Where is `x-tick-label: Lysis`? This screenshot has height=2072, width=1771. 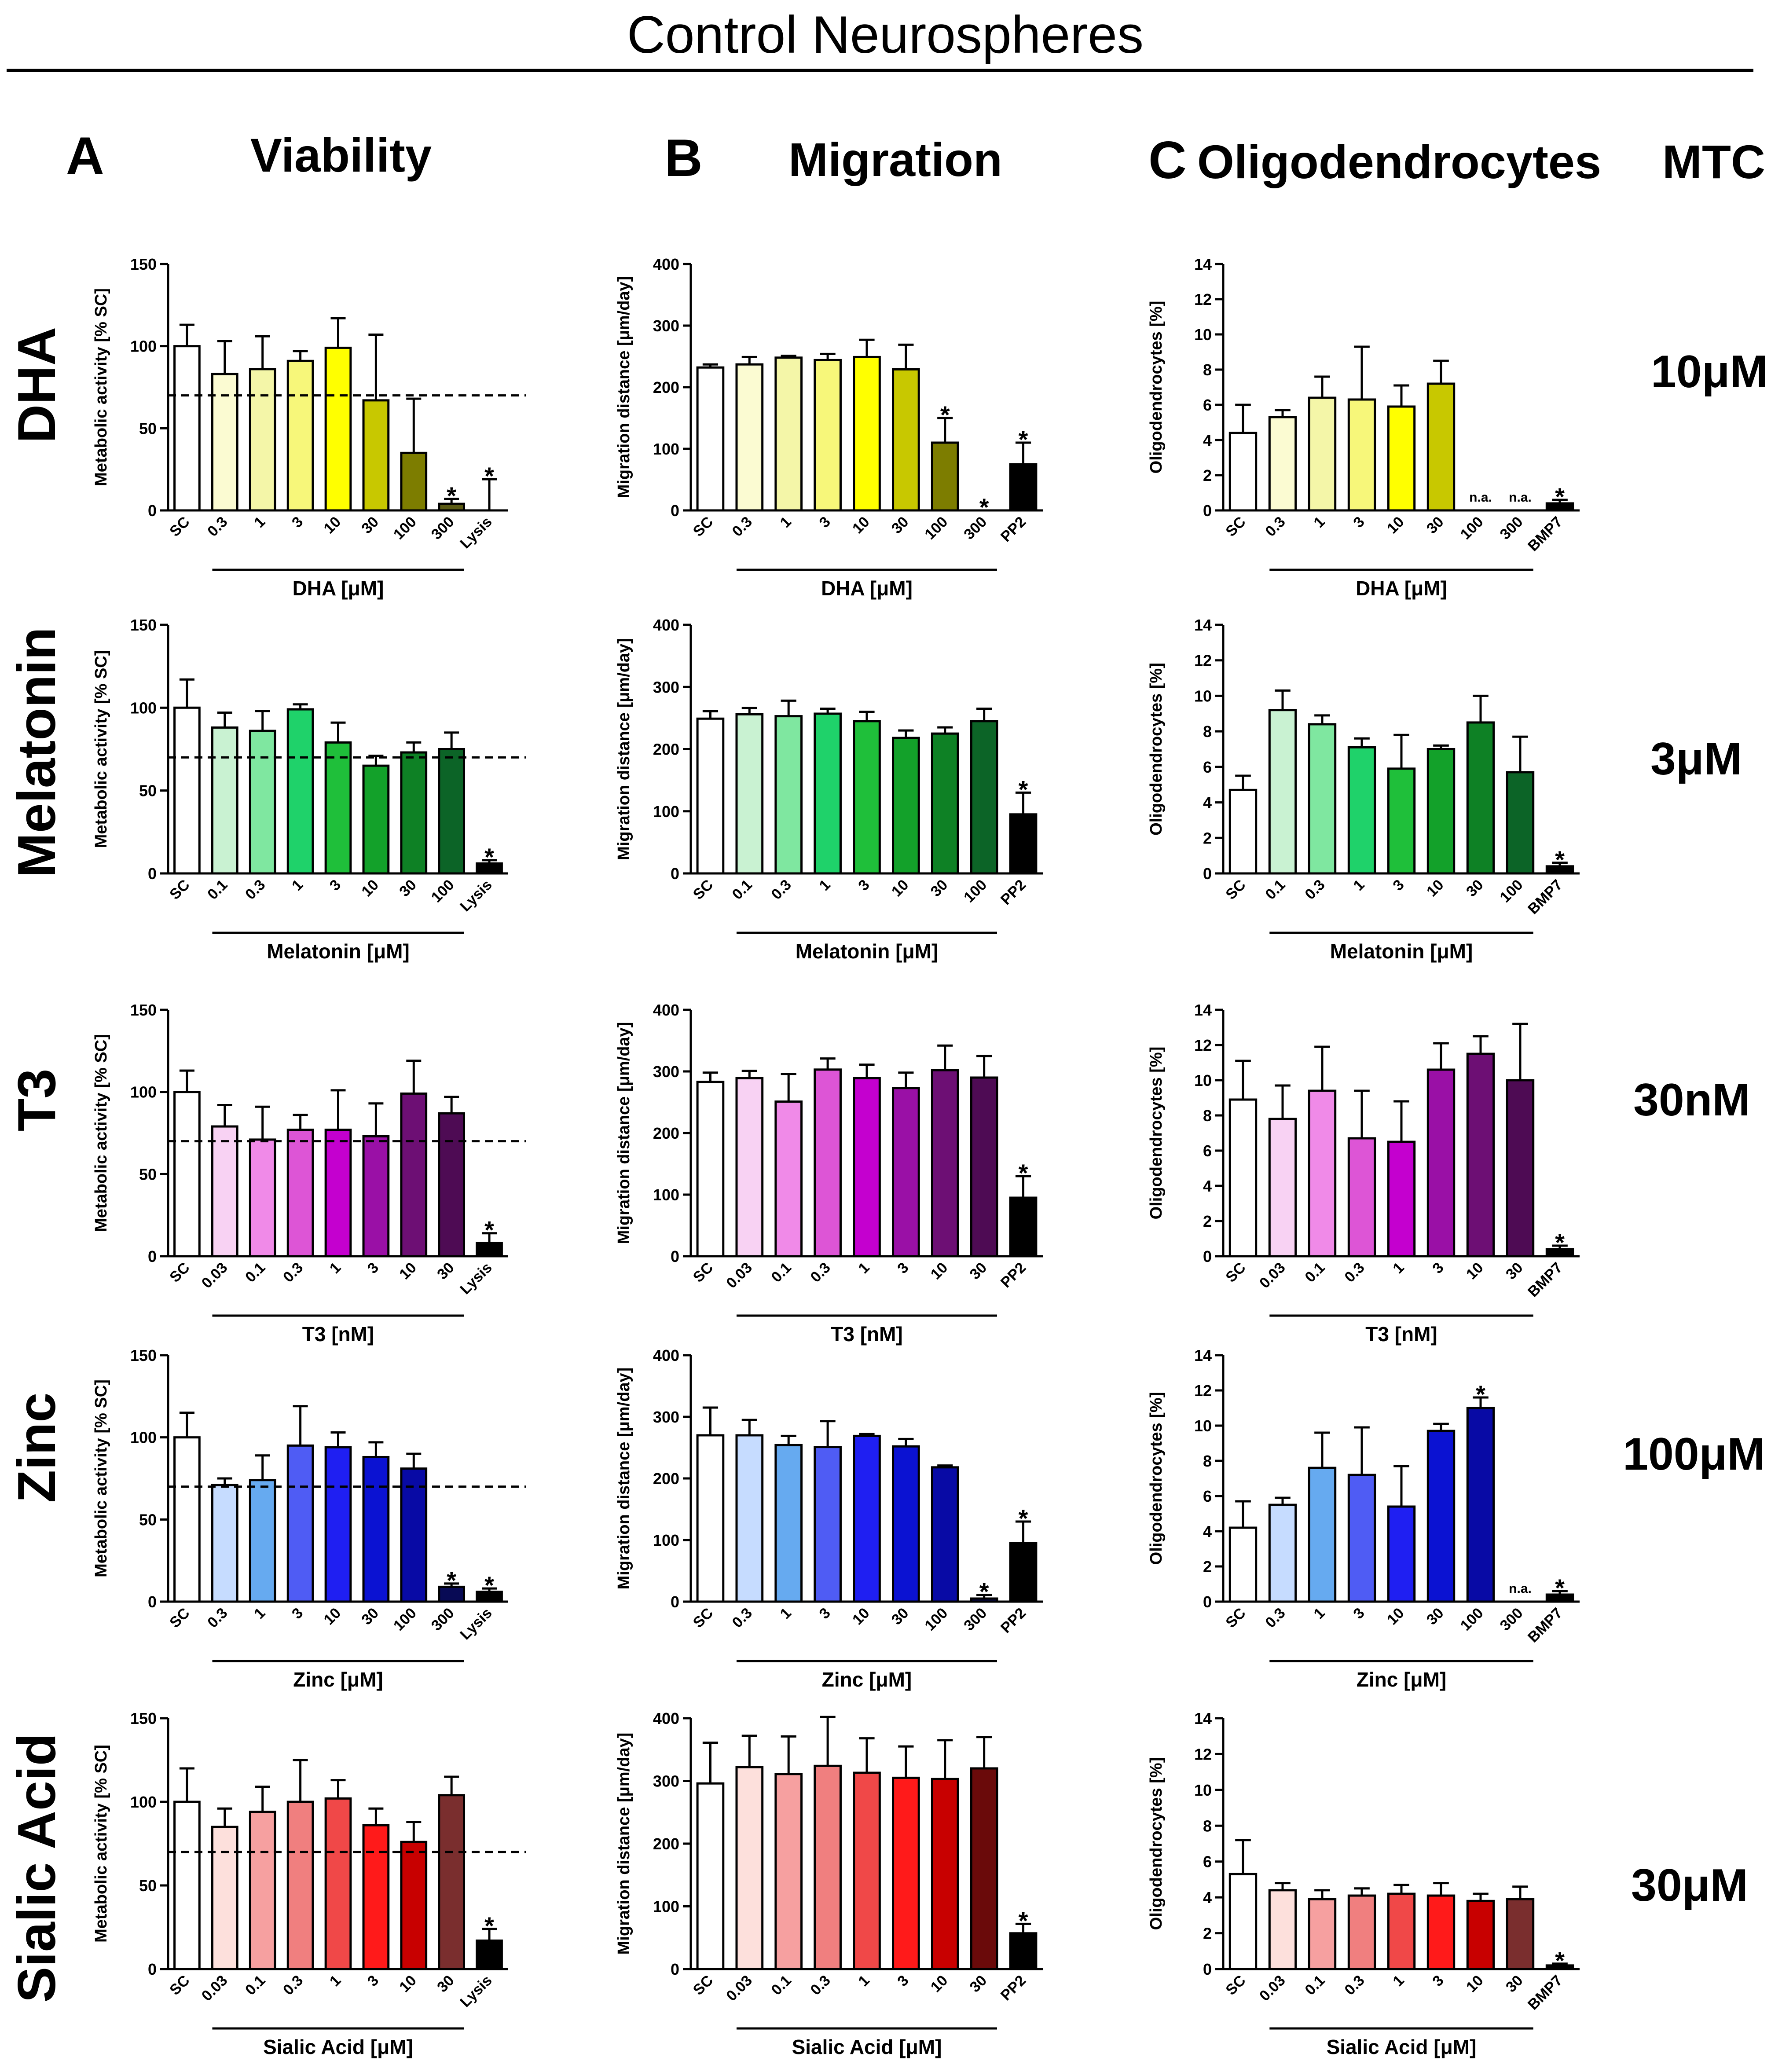
x-tick-label: Lysis is located at coordinates (476, 532).